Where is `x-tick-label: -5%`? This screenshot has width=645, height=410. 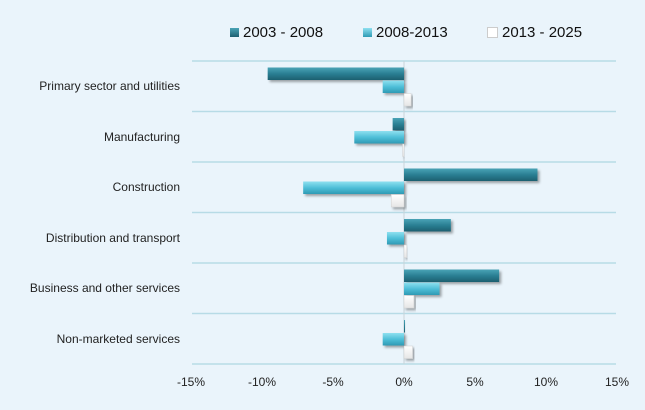
x-tick-label: -5% is located at coordinates (333, 382).